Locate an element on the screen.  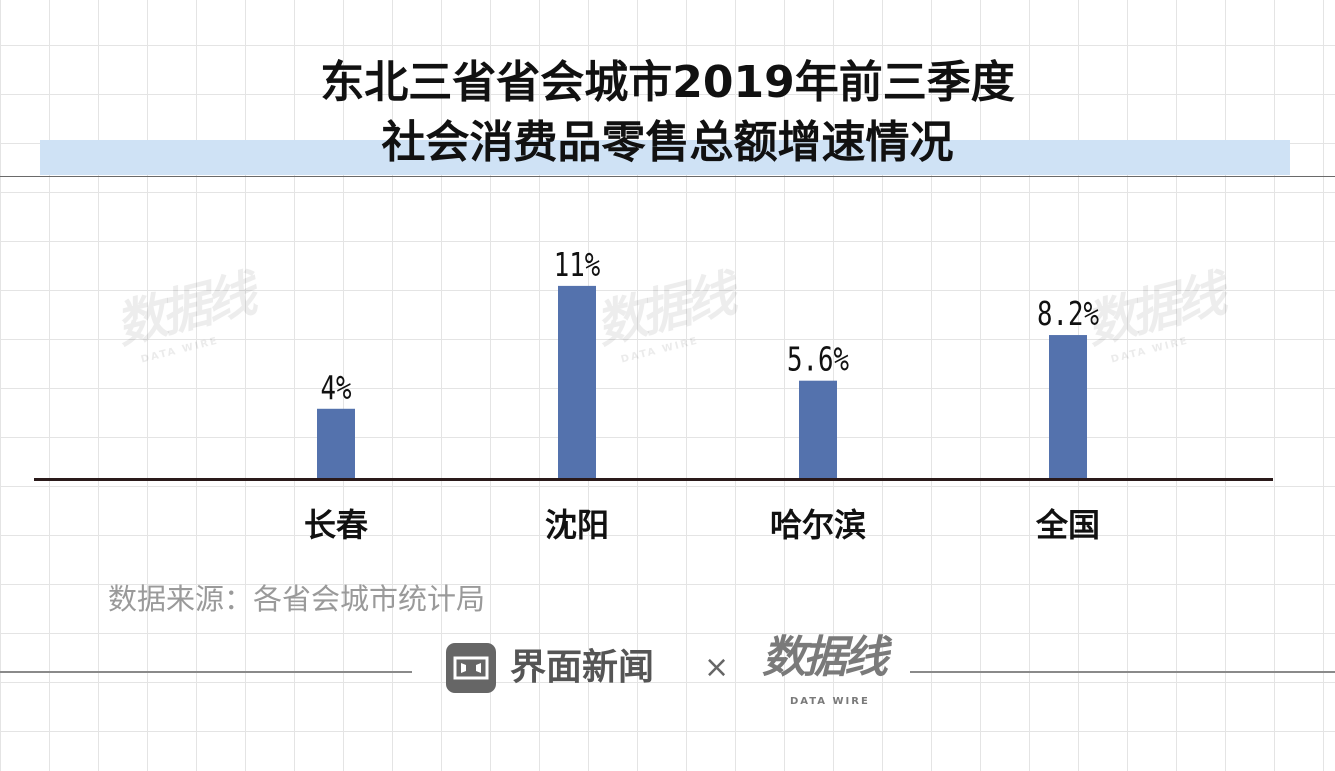
collaboration-times-sign: × is located at coordinates (717, 667).